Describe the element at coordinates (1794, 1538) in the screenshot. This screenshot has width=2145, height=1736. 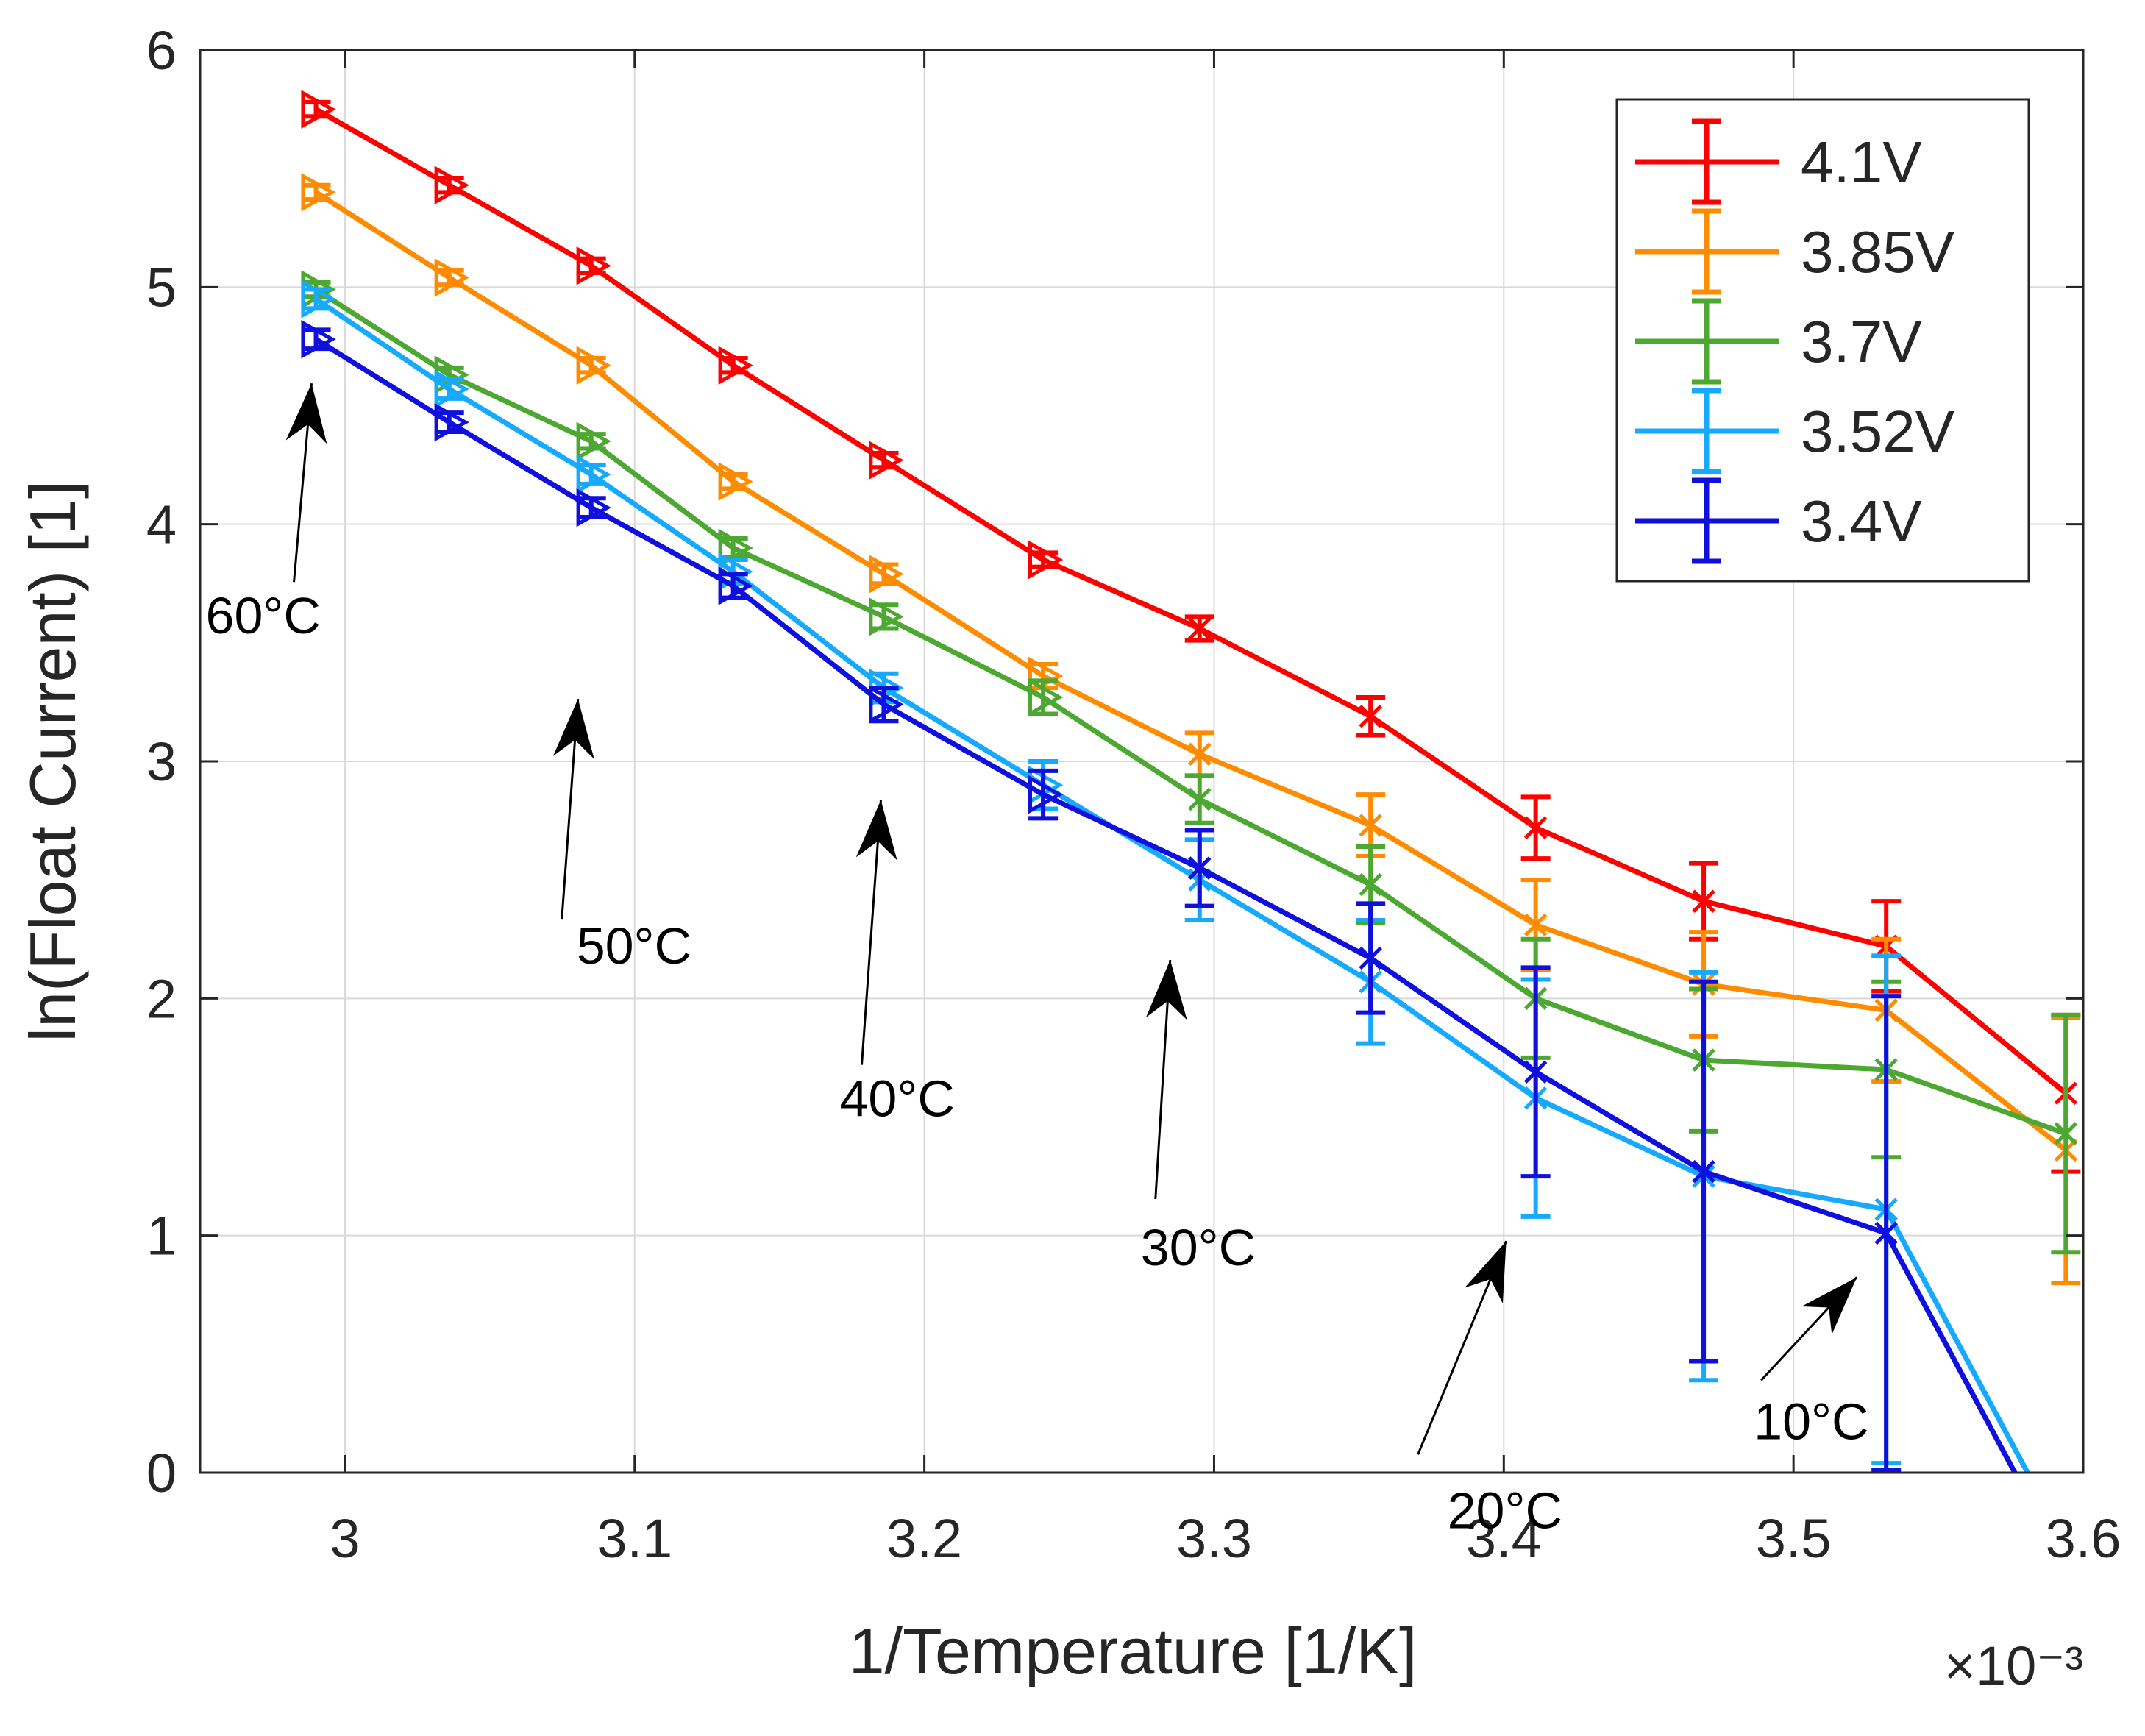
I see `x-tick-label-5: 3.5` at that location.